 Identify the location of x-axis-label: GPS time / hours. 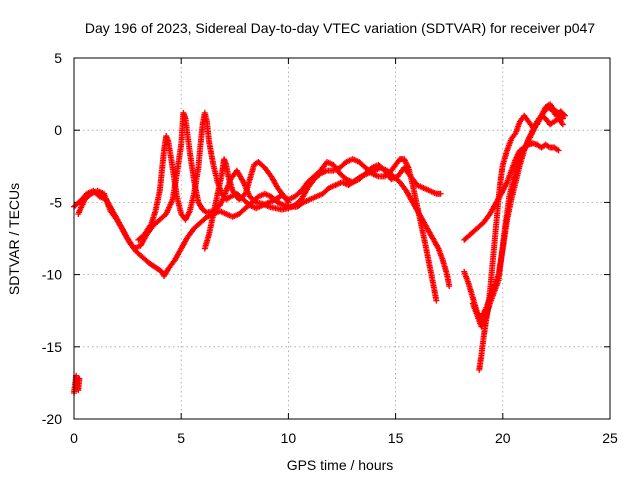
(340, 465).